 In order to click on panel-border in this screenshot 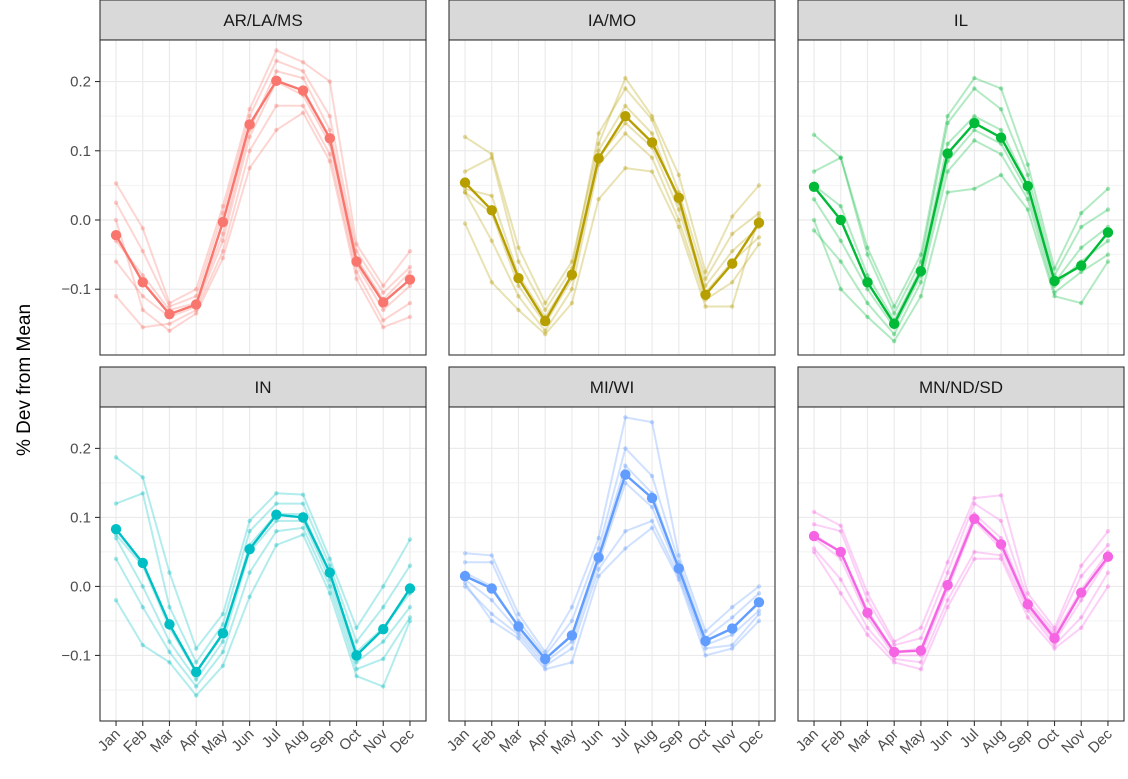, I will do `click(612, 197)`.